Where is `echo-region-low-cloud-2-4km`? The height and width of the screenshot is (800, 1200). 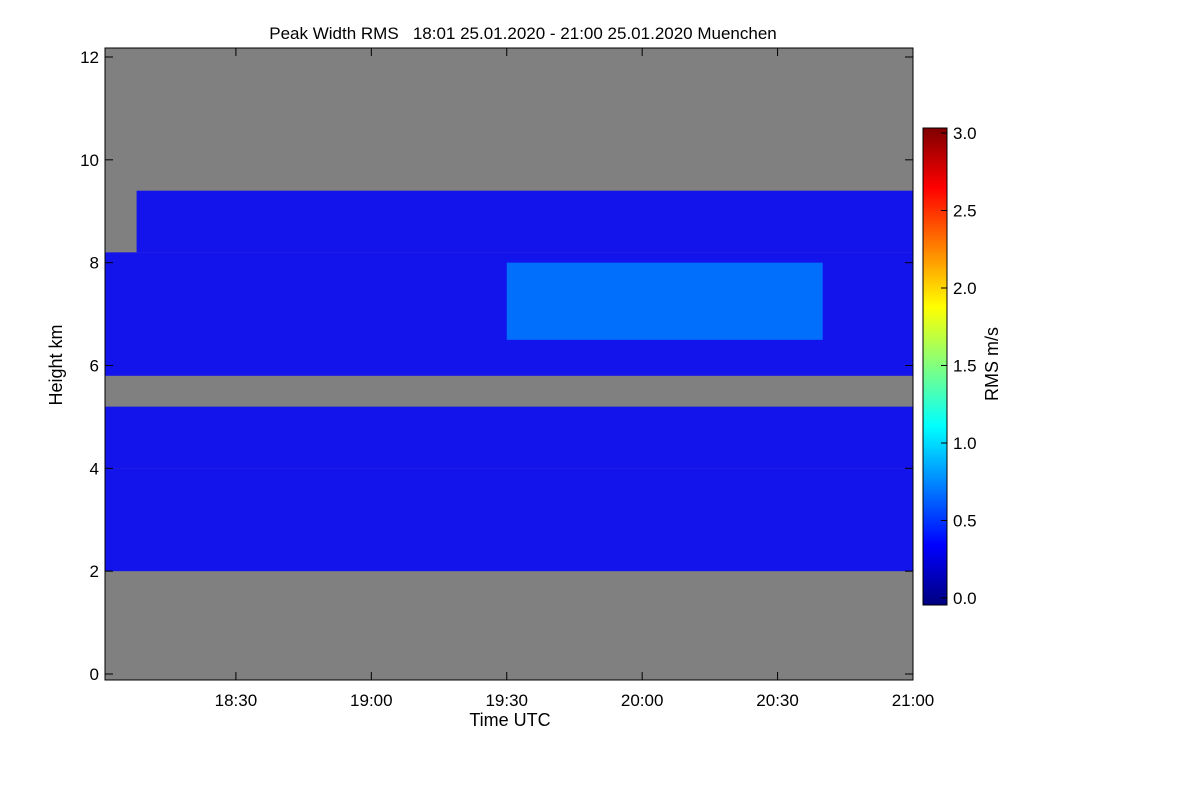 echo-region-low-cloud-2-4km is located at coordinates (509, 520).